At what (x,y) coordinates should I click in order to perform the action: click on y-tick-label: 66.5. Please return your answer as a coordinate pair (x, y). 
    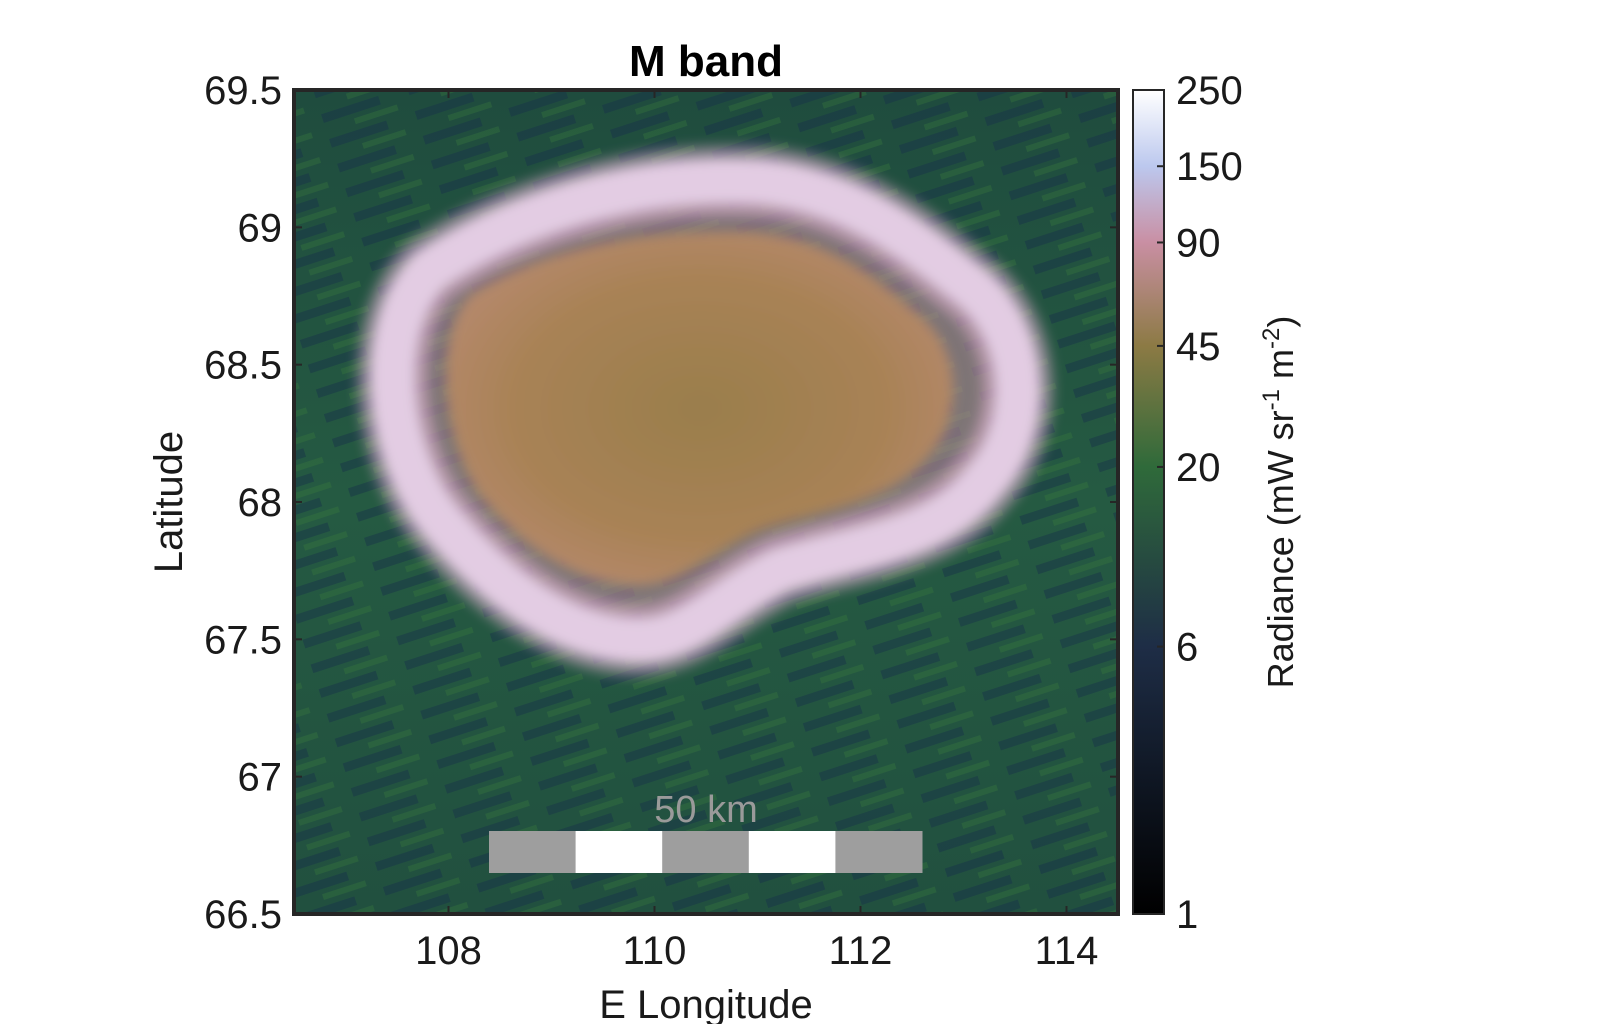
    Looking at the image, I should click on (243, 915).